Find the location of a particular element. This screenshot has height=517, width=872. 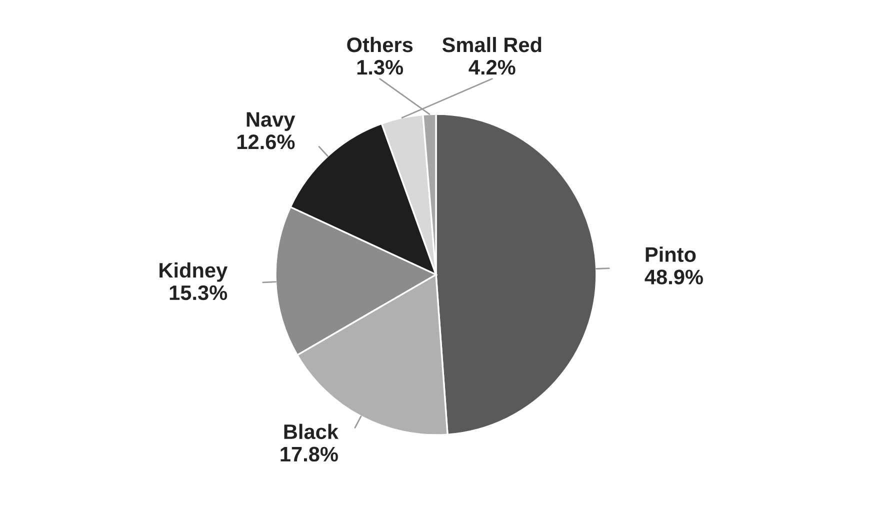

slice-label: Navy is located at coordinates (271, 121).